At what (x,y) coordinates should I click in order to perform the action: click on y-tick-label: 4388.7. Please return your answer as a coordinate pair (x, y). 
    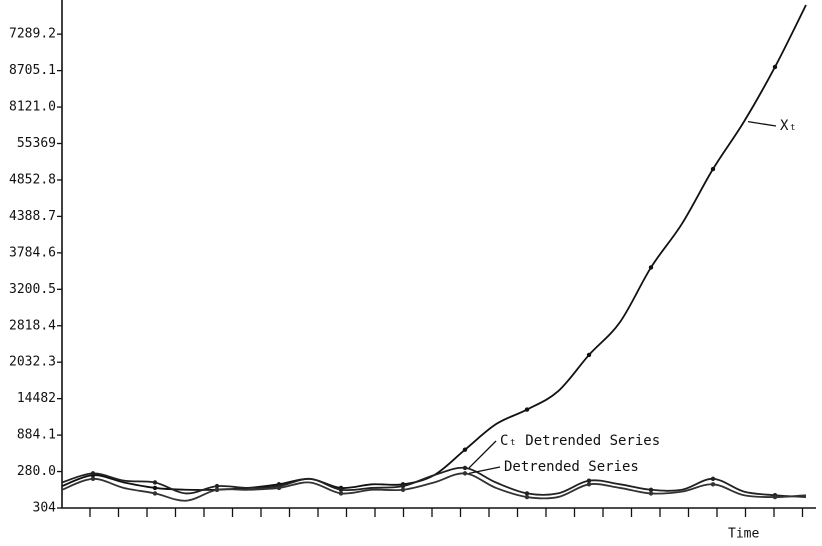
    Looking at the image, I should click on (32, 216).